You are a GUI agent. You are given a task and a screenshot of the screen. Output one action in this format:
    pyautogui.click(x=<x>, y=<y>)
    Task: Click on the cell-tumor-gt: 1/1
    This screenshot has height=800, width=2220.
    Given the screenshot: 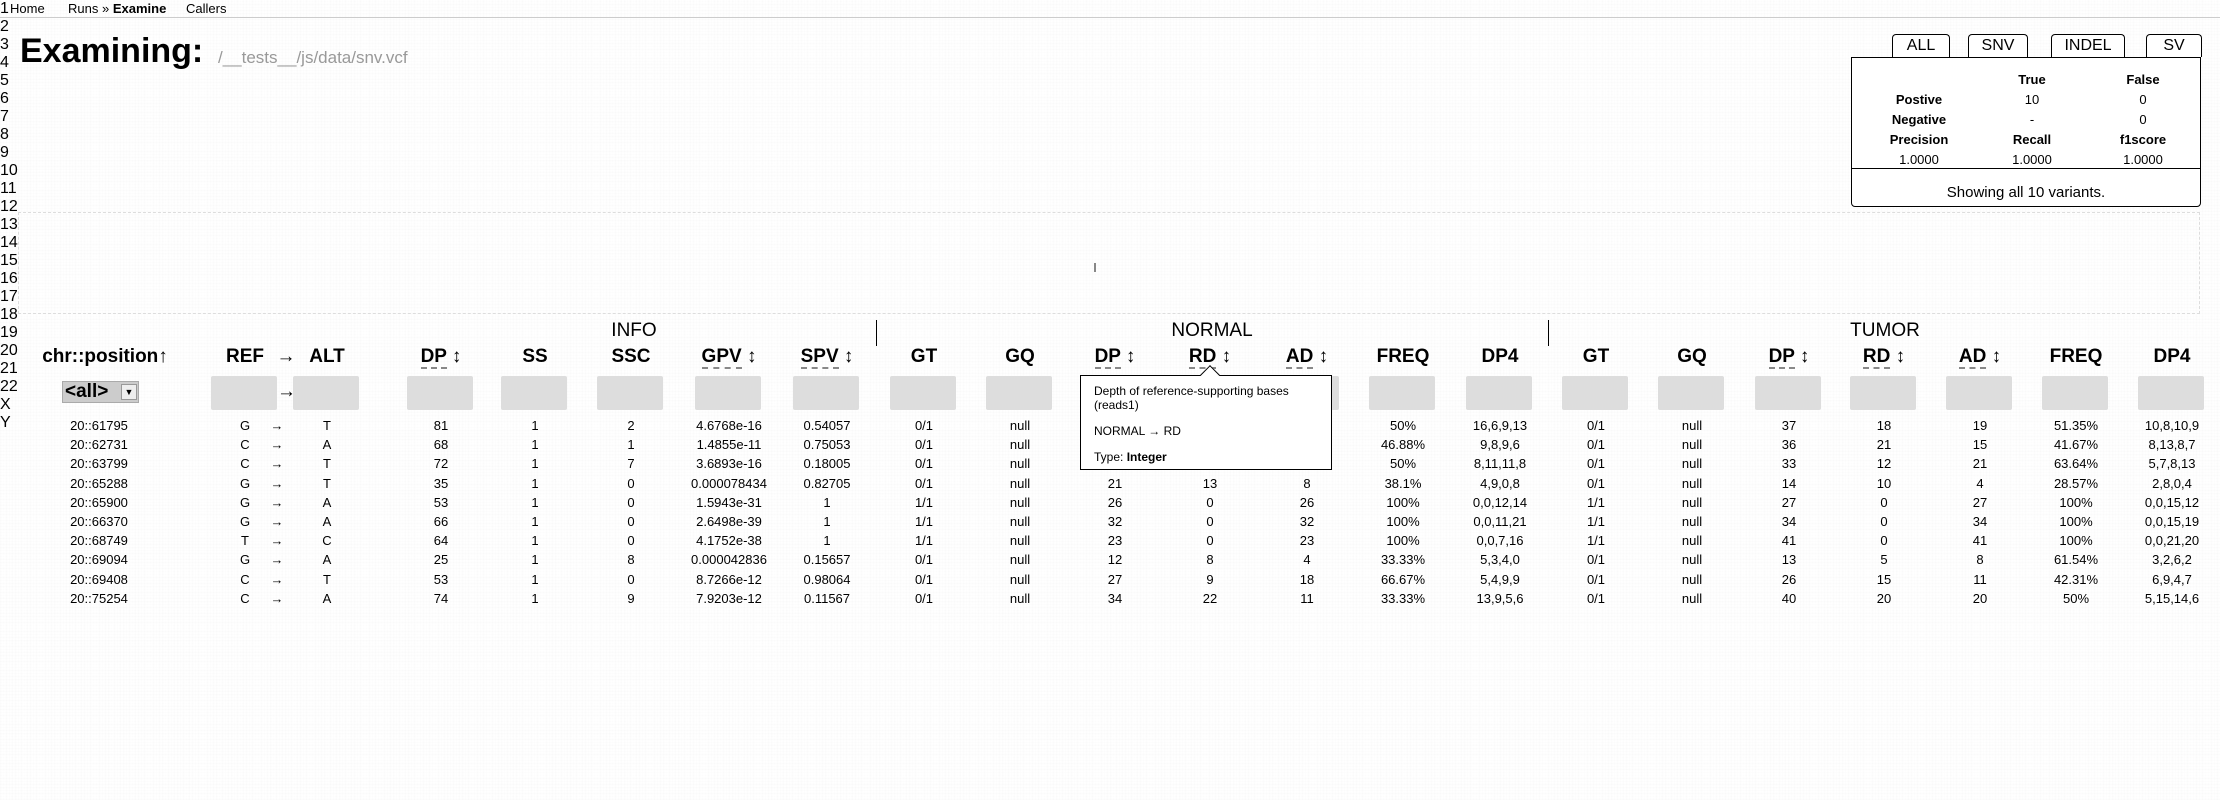 What is the action you would take?
    pyautogui.click(x=1596, y=502)
    